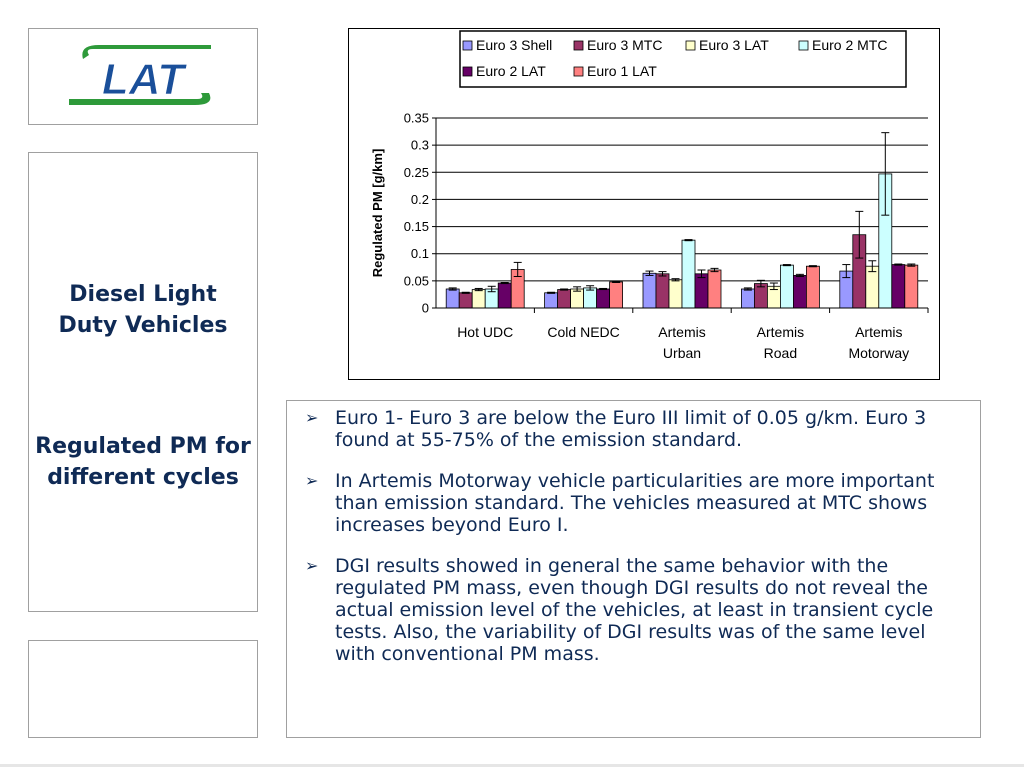 The image size is (1024, 768). I want to click on section-title-line1: Diesel Light, so click(143, 294).